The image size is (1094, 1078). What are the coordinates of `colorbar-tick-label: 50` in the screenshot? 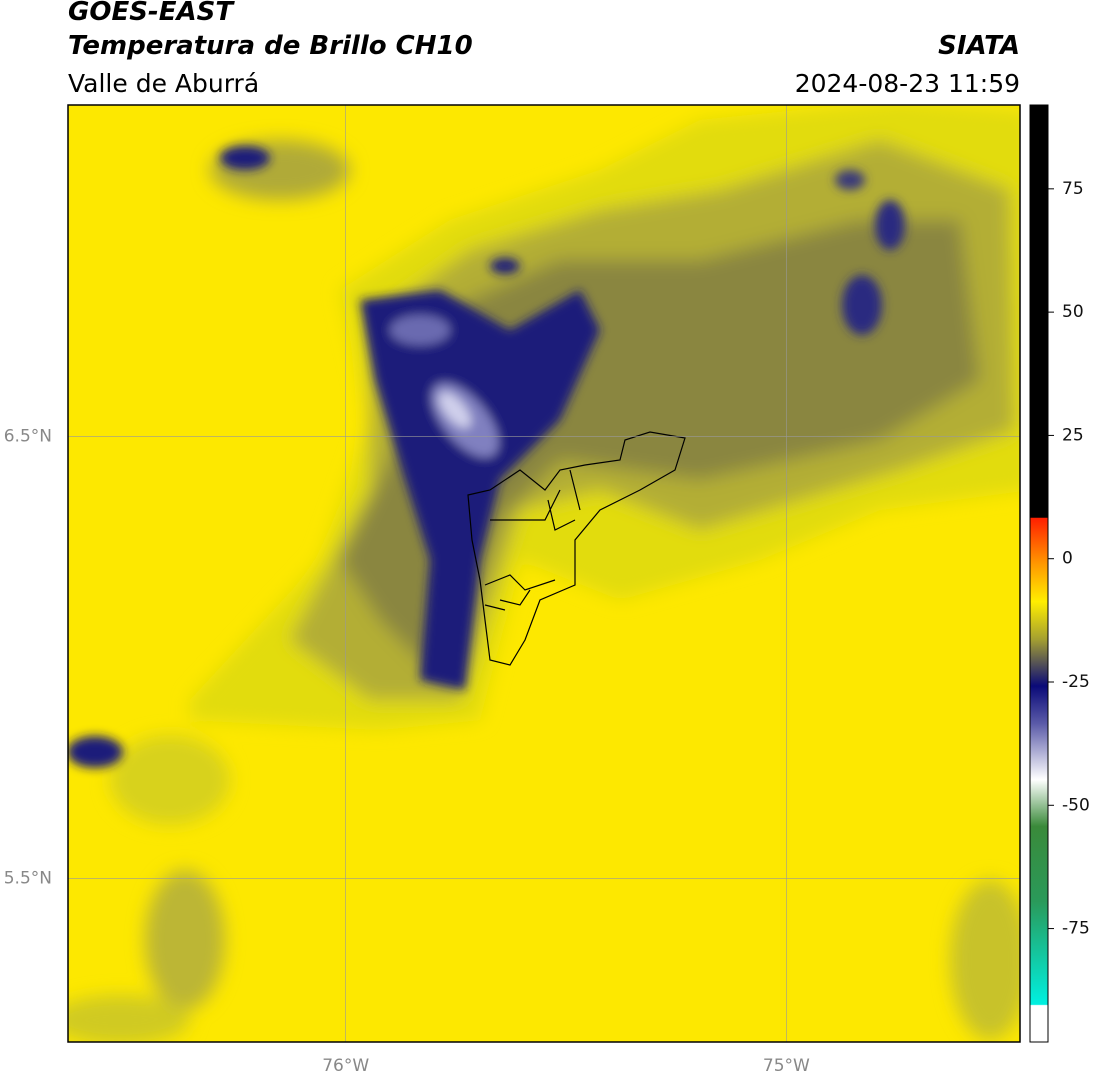 It's located at (1073, 312).